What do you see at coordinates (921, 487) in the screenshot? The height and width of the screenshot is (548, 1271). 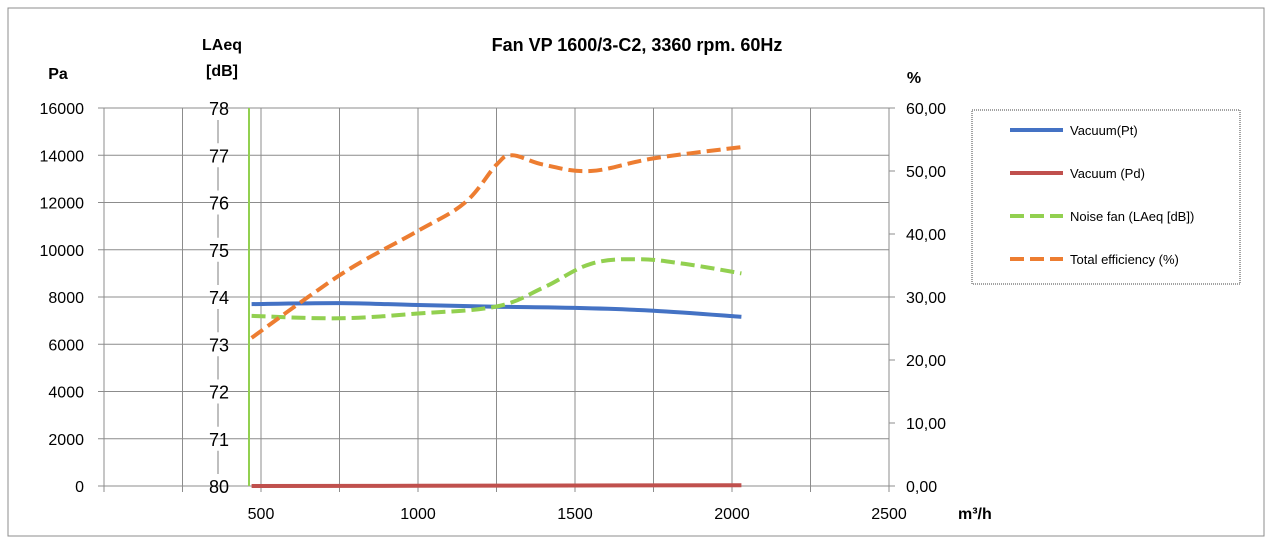 I see `pct-tick-label: 0,00` at bounding box center [921, 487].